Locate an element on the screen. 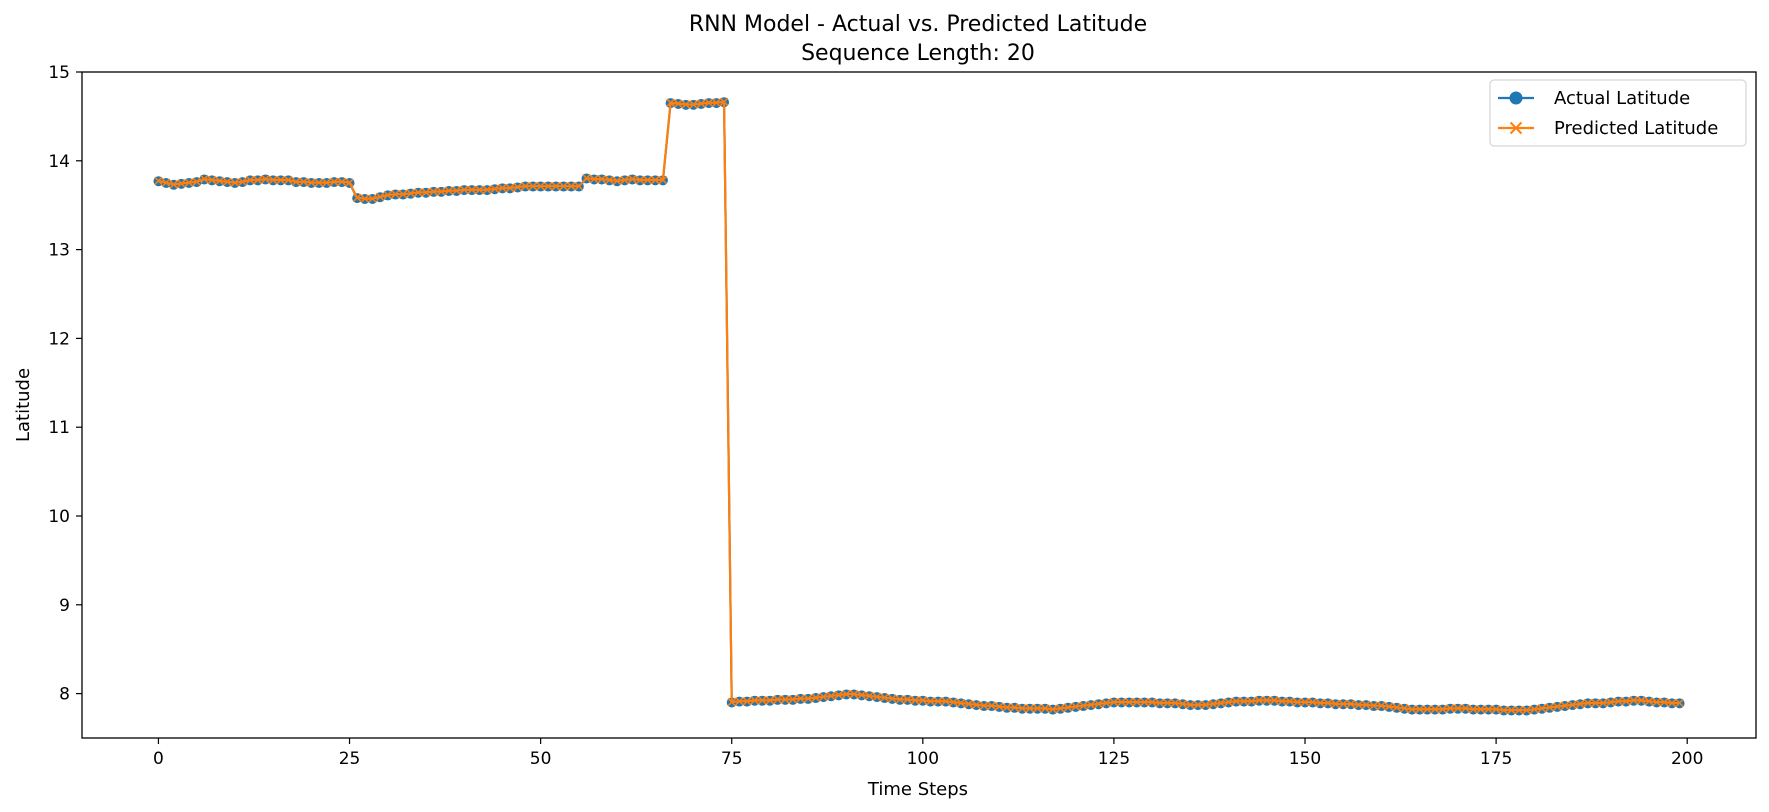 Image resolution: width=1769 pixels, height=812 pixels. y-tick-label: 15 is located at coordinates (59, 73).